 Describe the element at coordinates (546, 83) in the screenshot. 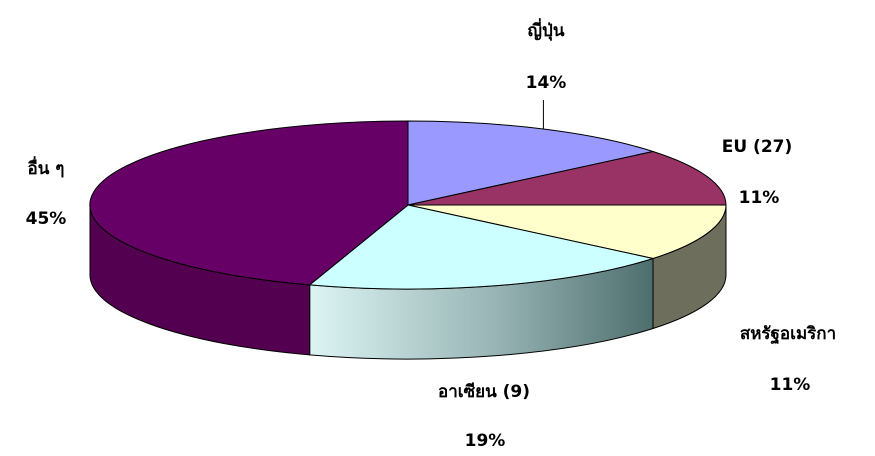

I see `pct-japan: 14%` at that location.